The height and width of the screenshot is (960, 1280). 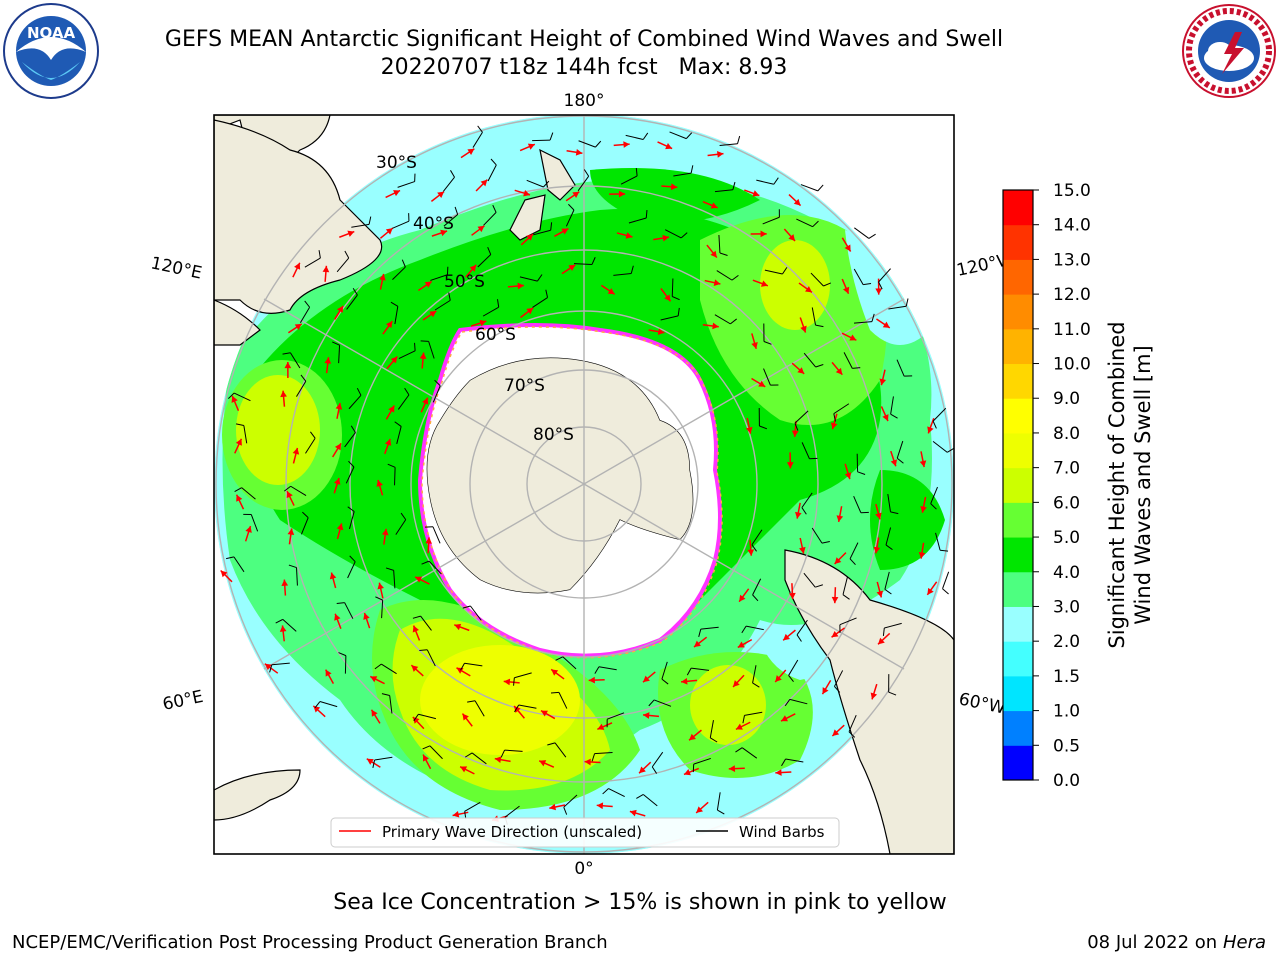 What do you see at coordinates (524, 386) in the screenshot?
I see `lat-label-70s: 70°S` at bounding box center [524, 386].